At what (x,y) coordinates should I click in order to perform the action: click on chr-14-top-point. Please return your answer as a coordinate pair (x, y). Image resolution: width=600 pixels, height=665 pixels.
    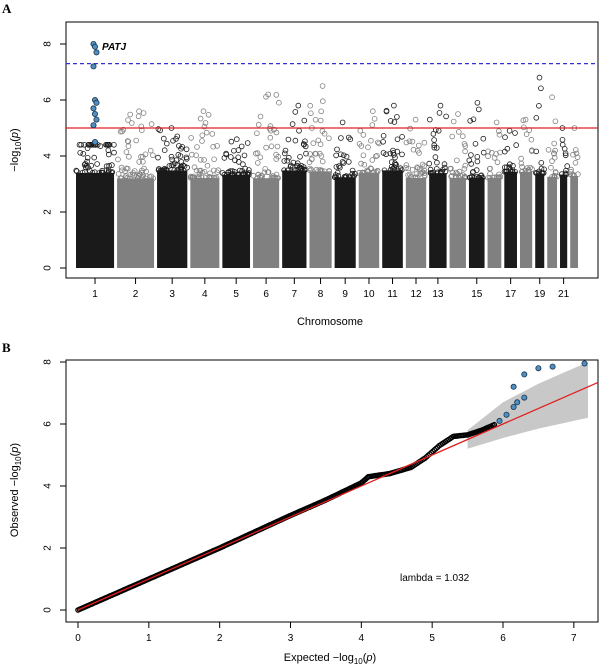
    Looking at the image, I should click on (458, 114).